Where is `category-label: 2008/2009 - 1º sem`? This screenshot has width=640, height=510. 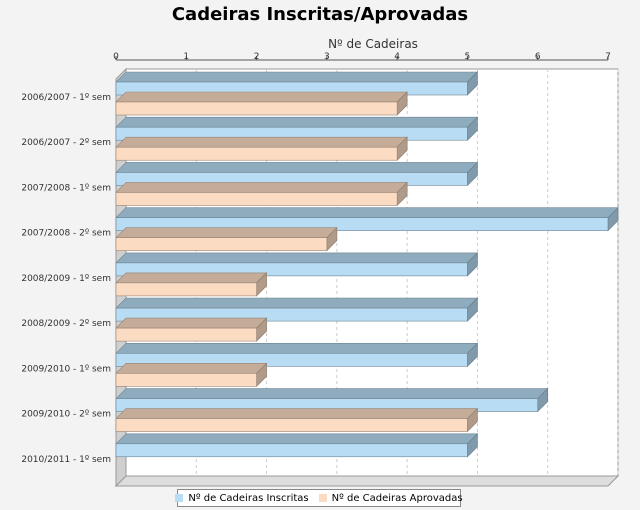 category-label: 2008/2009 - 1º sem is located at coordinates (66, 279).